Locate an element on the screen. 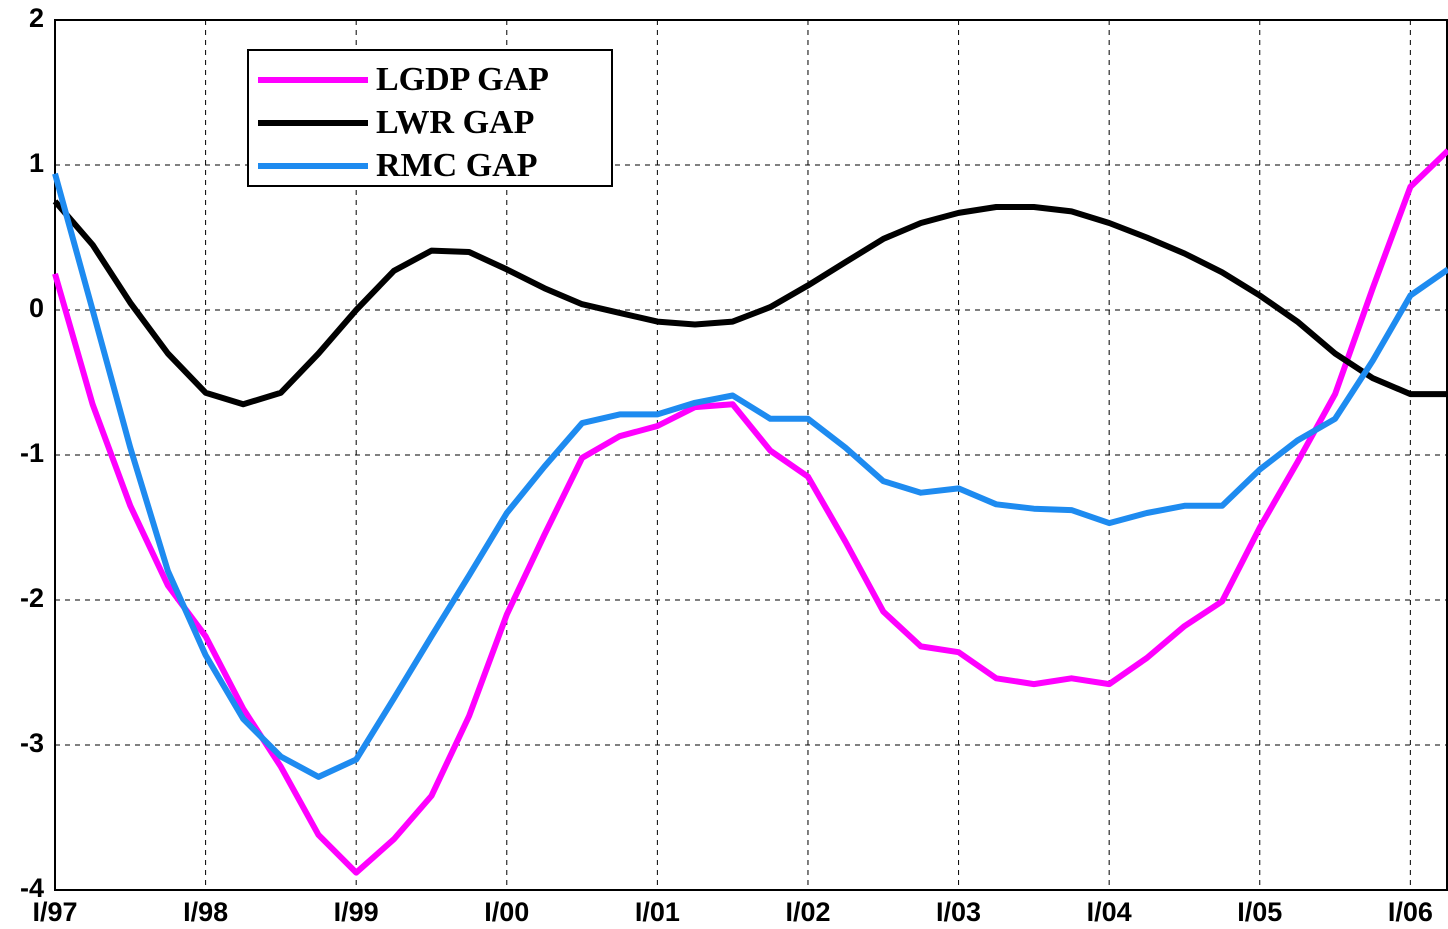 Image resolution: width=1448 pixels, height=929 pixels. x-tick-label: I/05 is located at coordinates (1259, 912).